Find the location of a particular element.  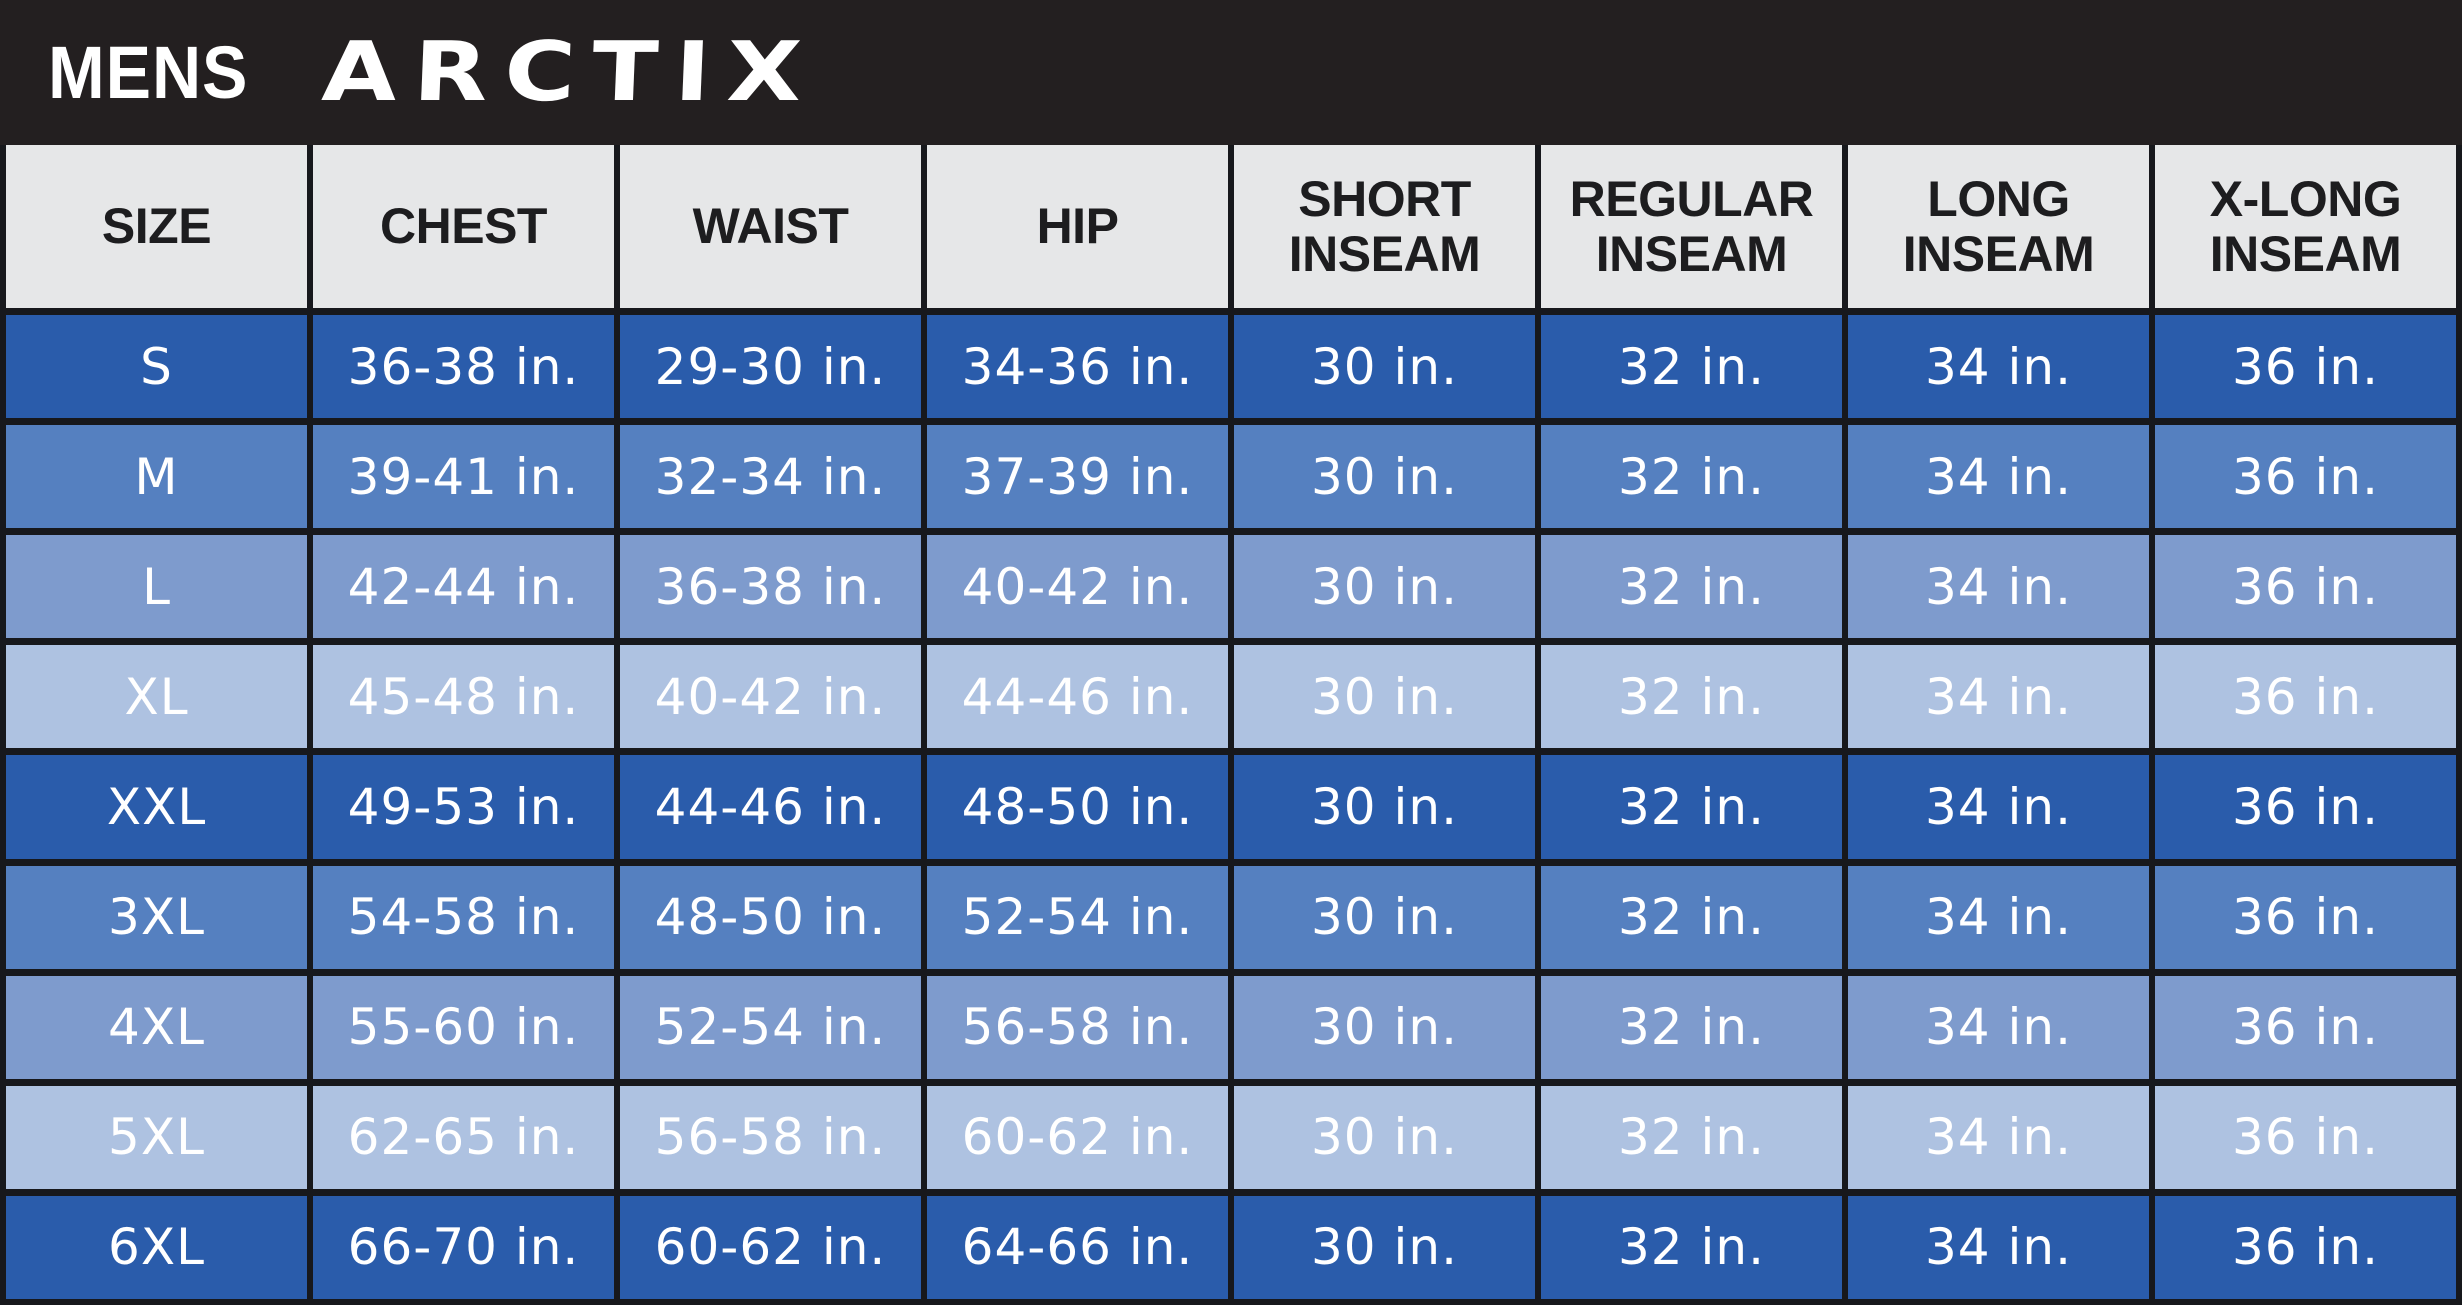

header-cell-short-inseam: SHORT INSEAM is located at coordinates (1384, 226).